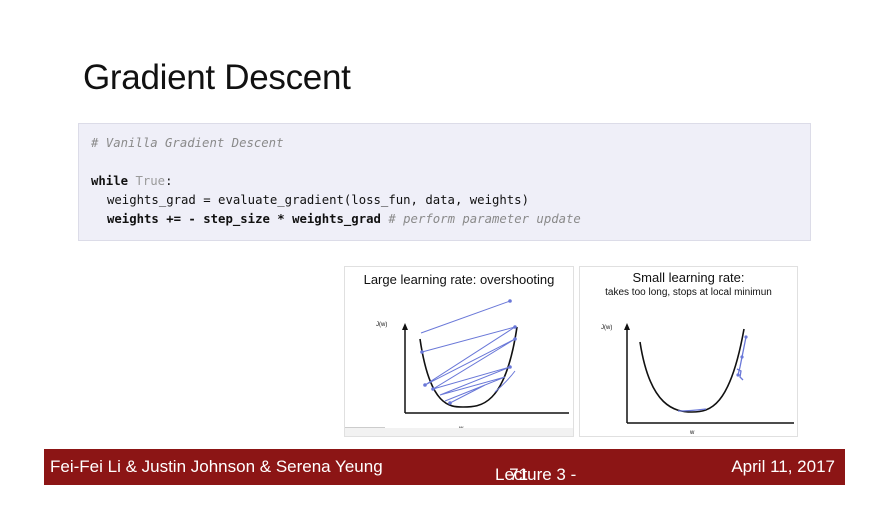 The image size is (886, 514). What do you see at coordinates (110, 181) in the screenshot?
I see `code-while-keyword: while` at bounding box center [110, 181].